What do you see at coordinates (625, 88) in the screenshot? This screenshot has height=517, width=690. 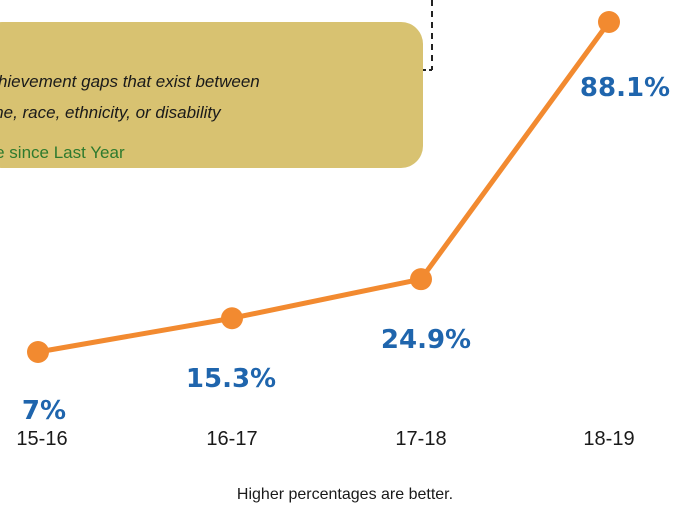 I see `data-label-18-19: 88.1%` at bounding box center [625, 88].